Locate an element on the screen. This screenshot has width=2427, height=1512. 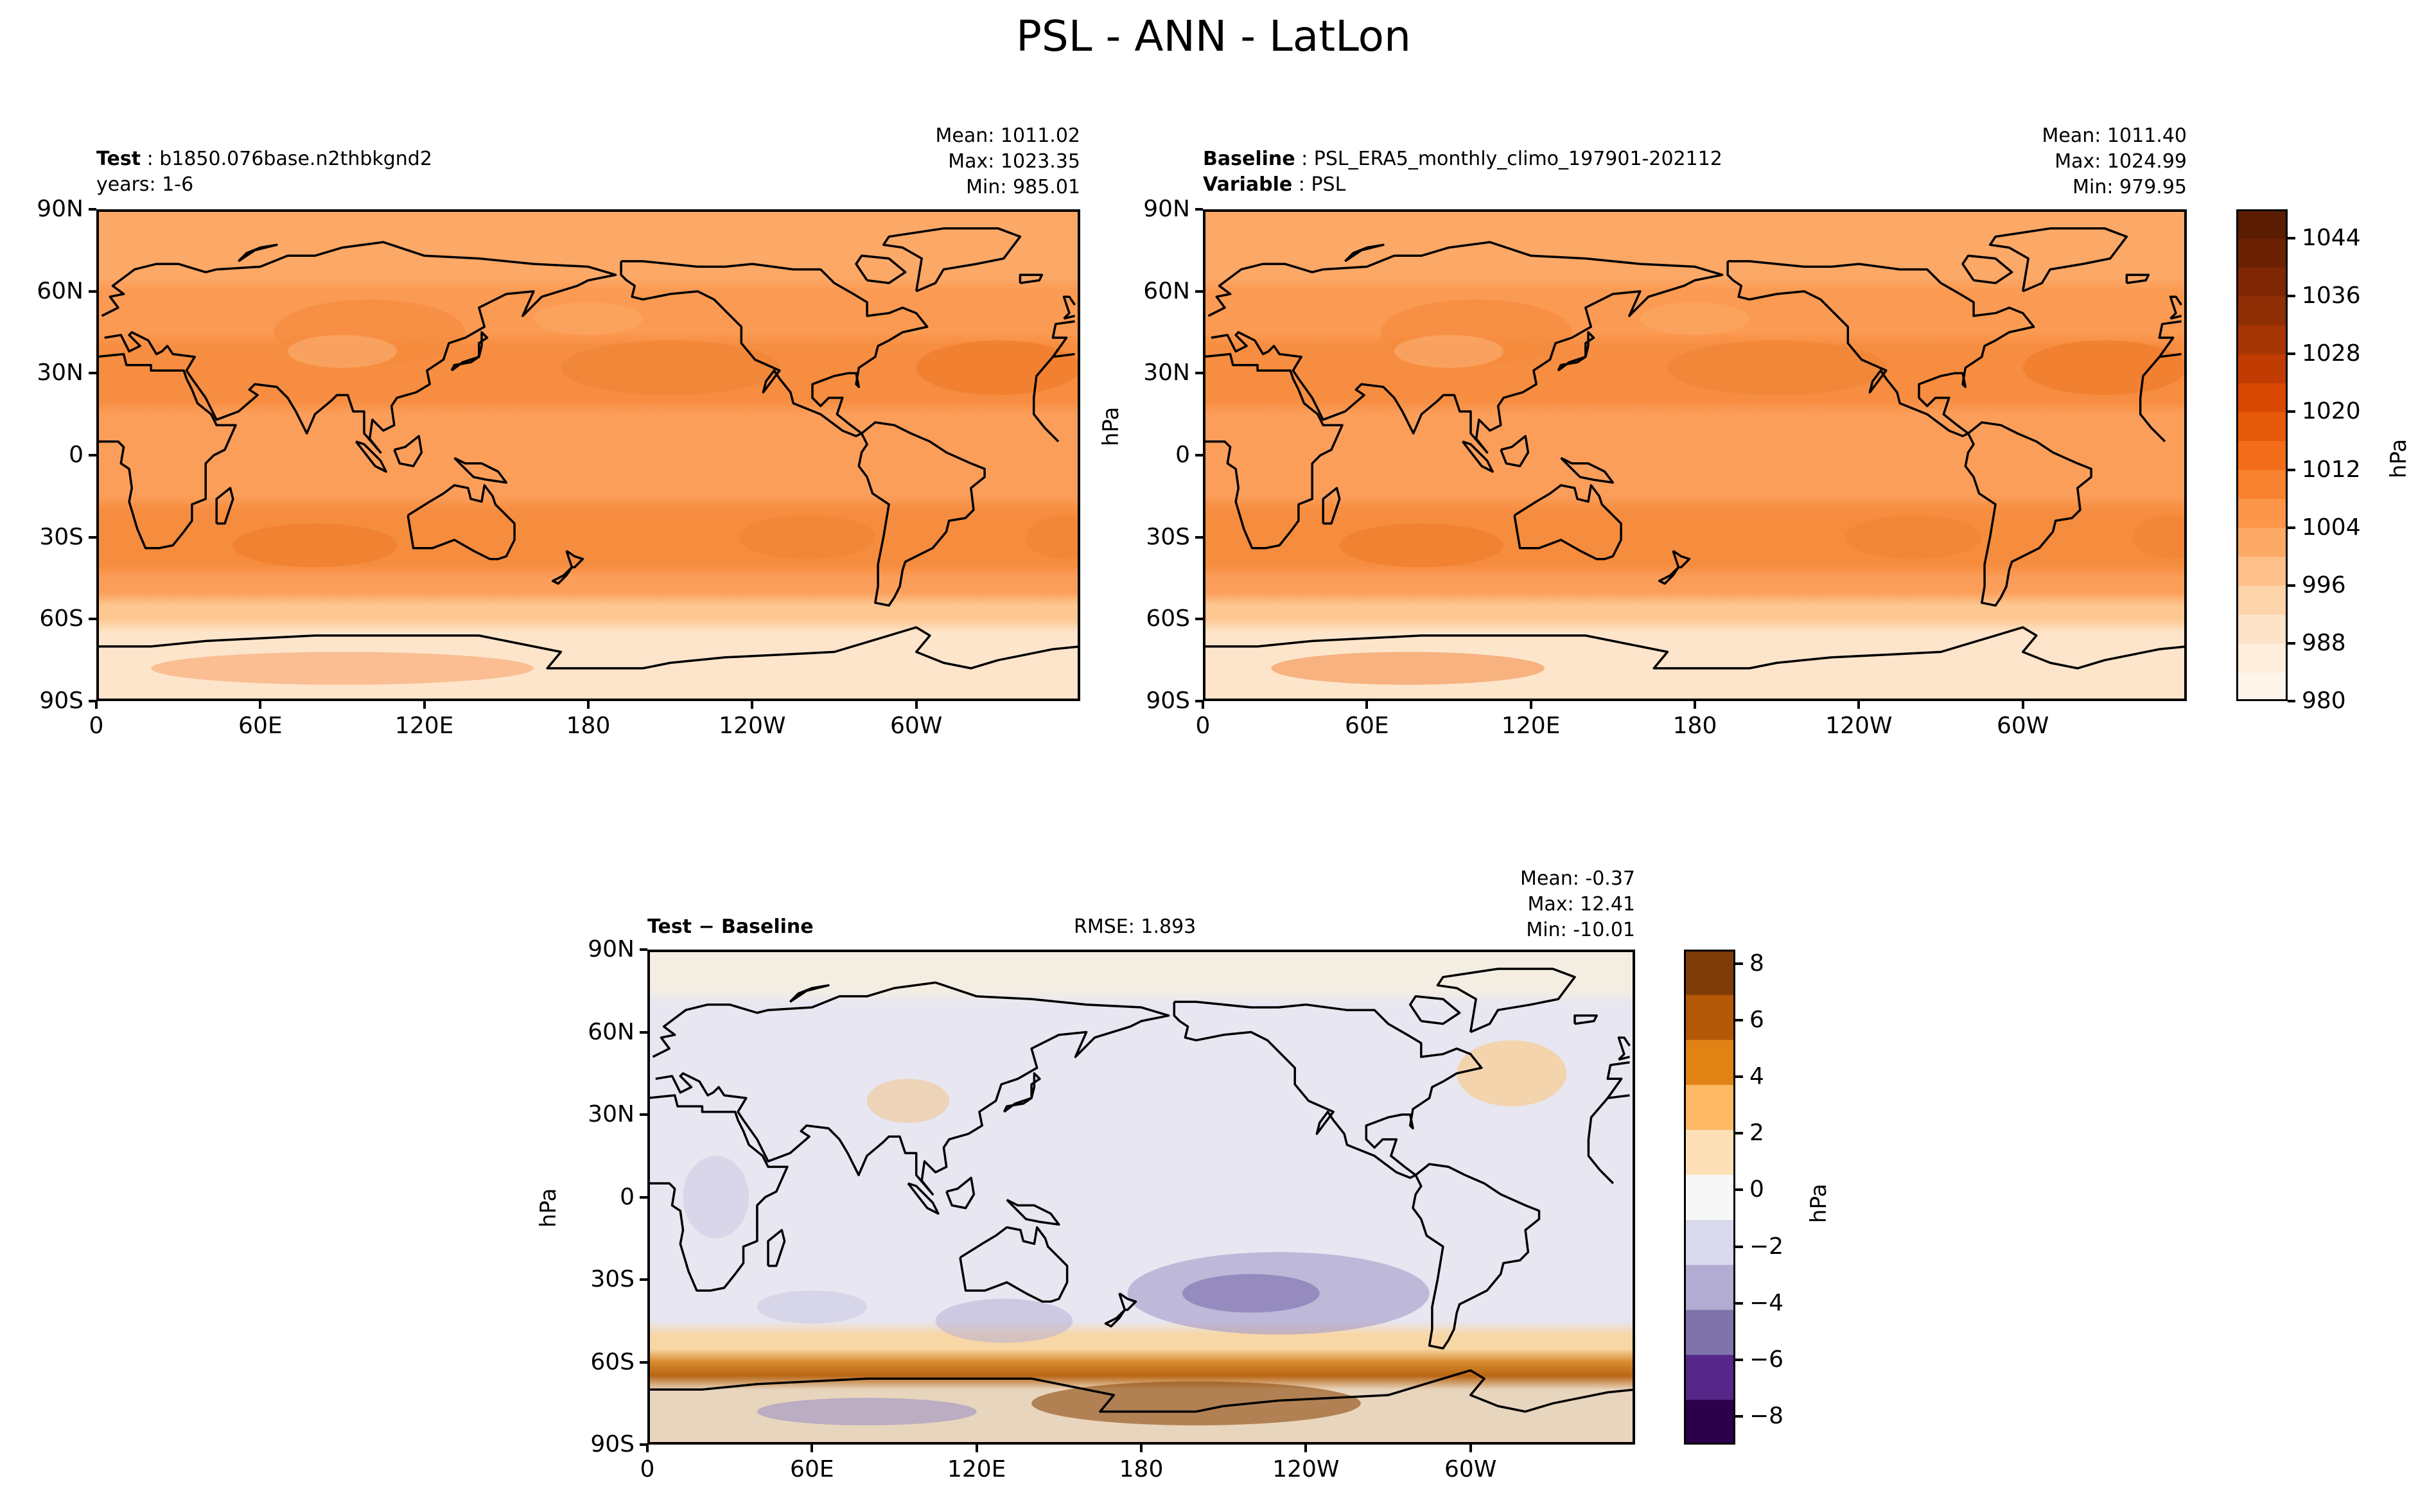
colorbar-tick-label: 1028 is located at coordinates (2331, 353).